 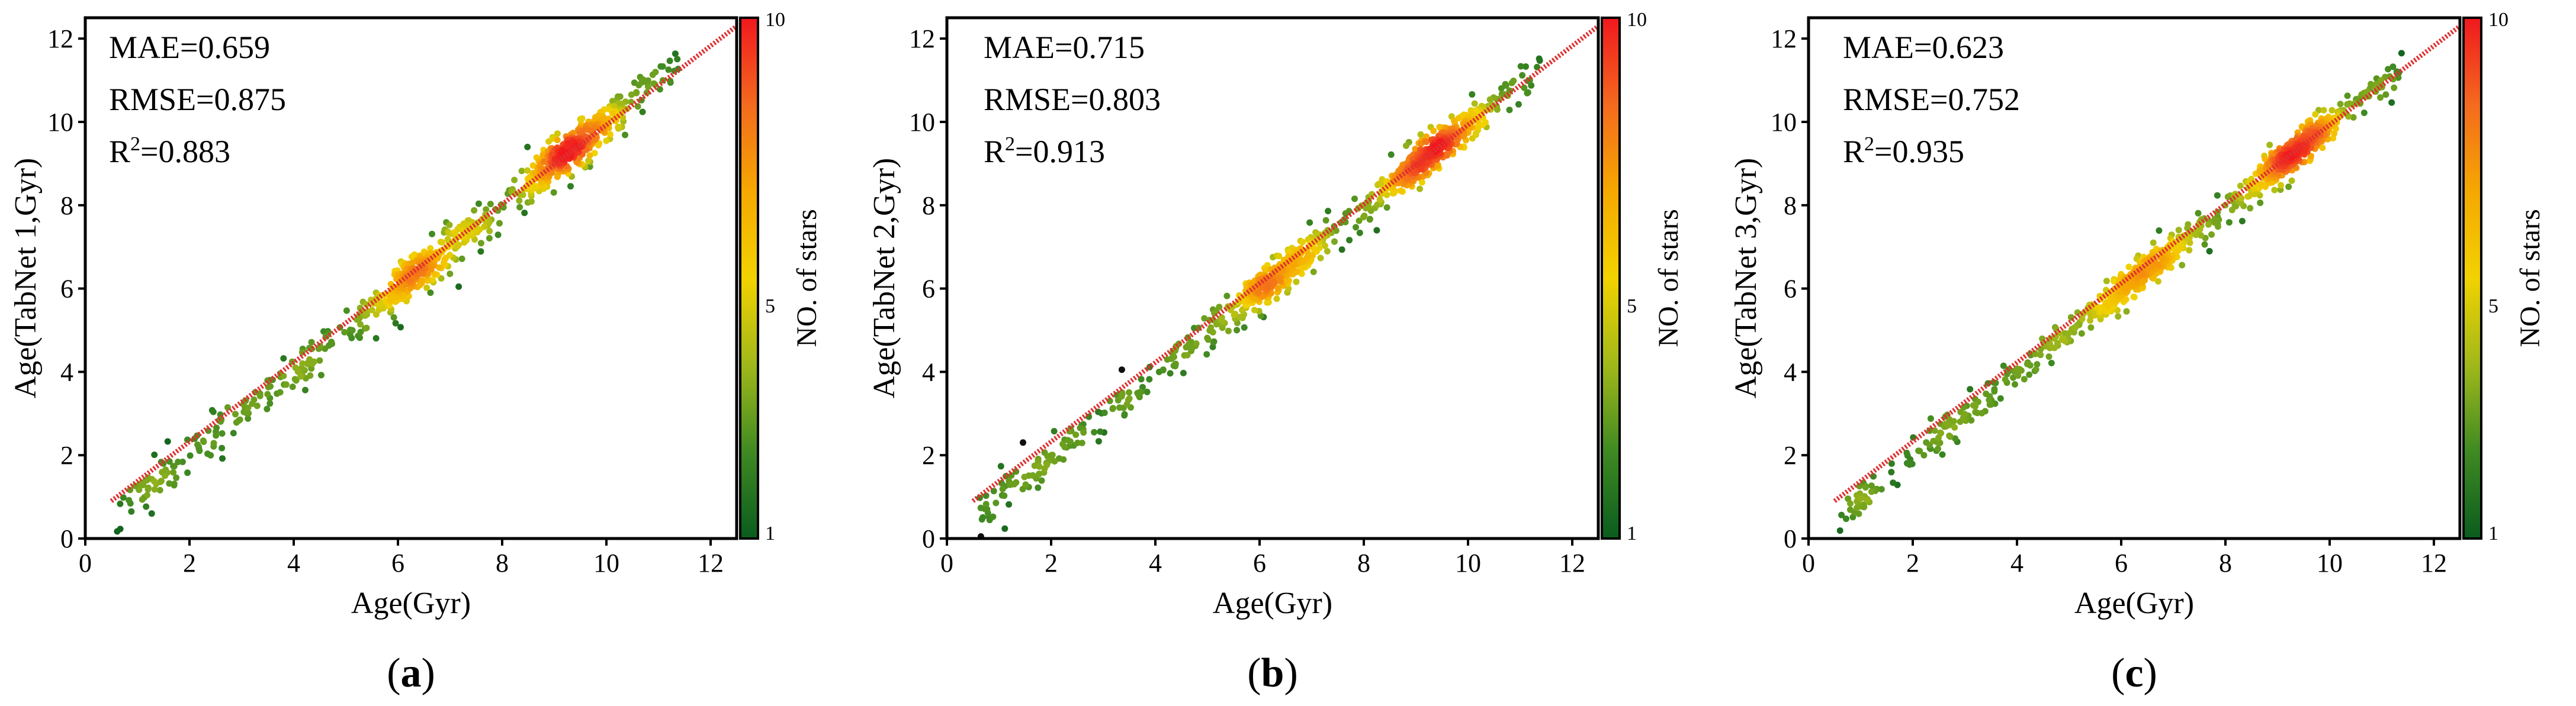 What do you see at coordinates (411, 603) in the screenshot?
I see `x-axis-label: Age(Gyr)` at bounding box center [411, 603].